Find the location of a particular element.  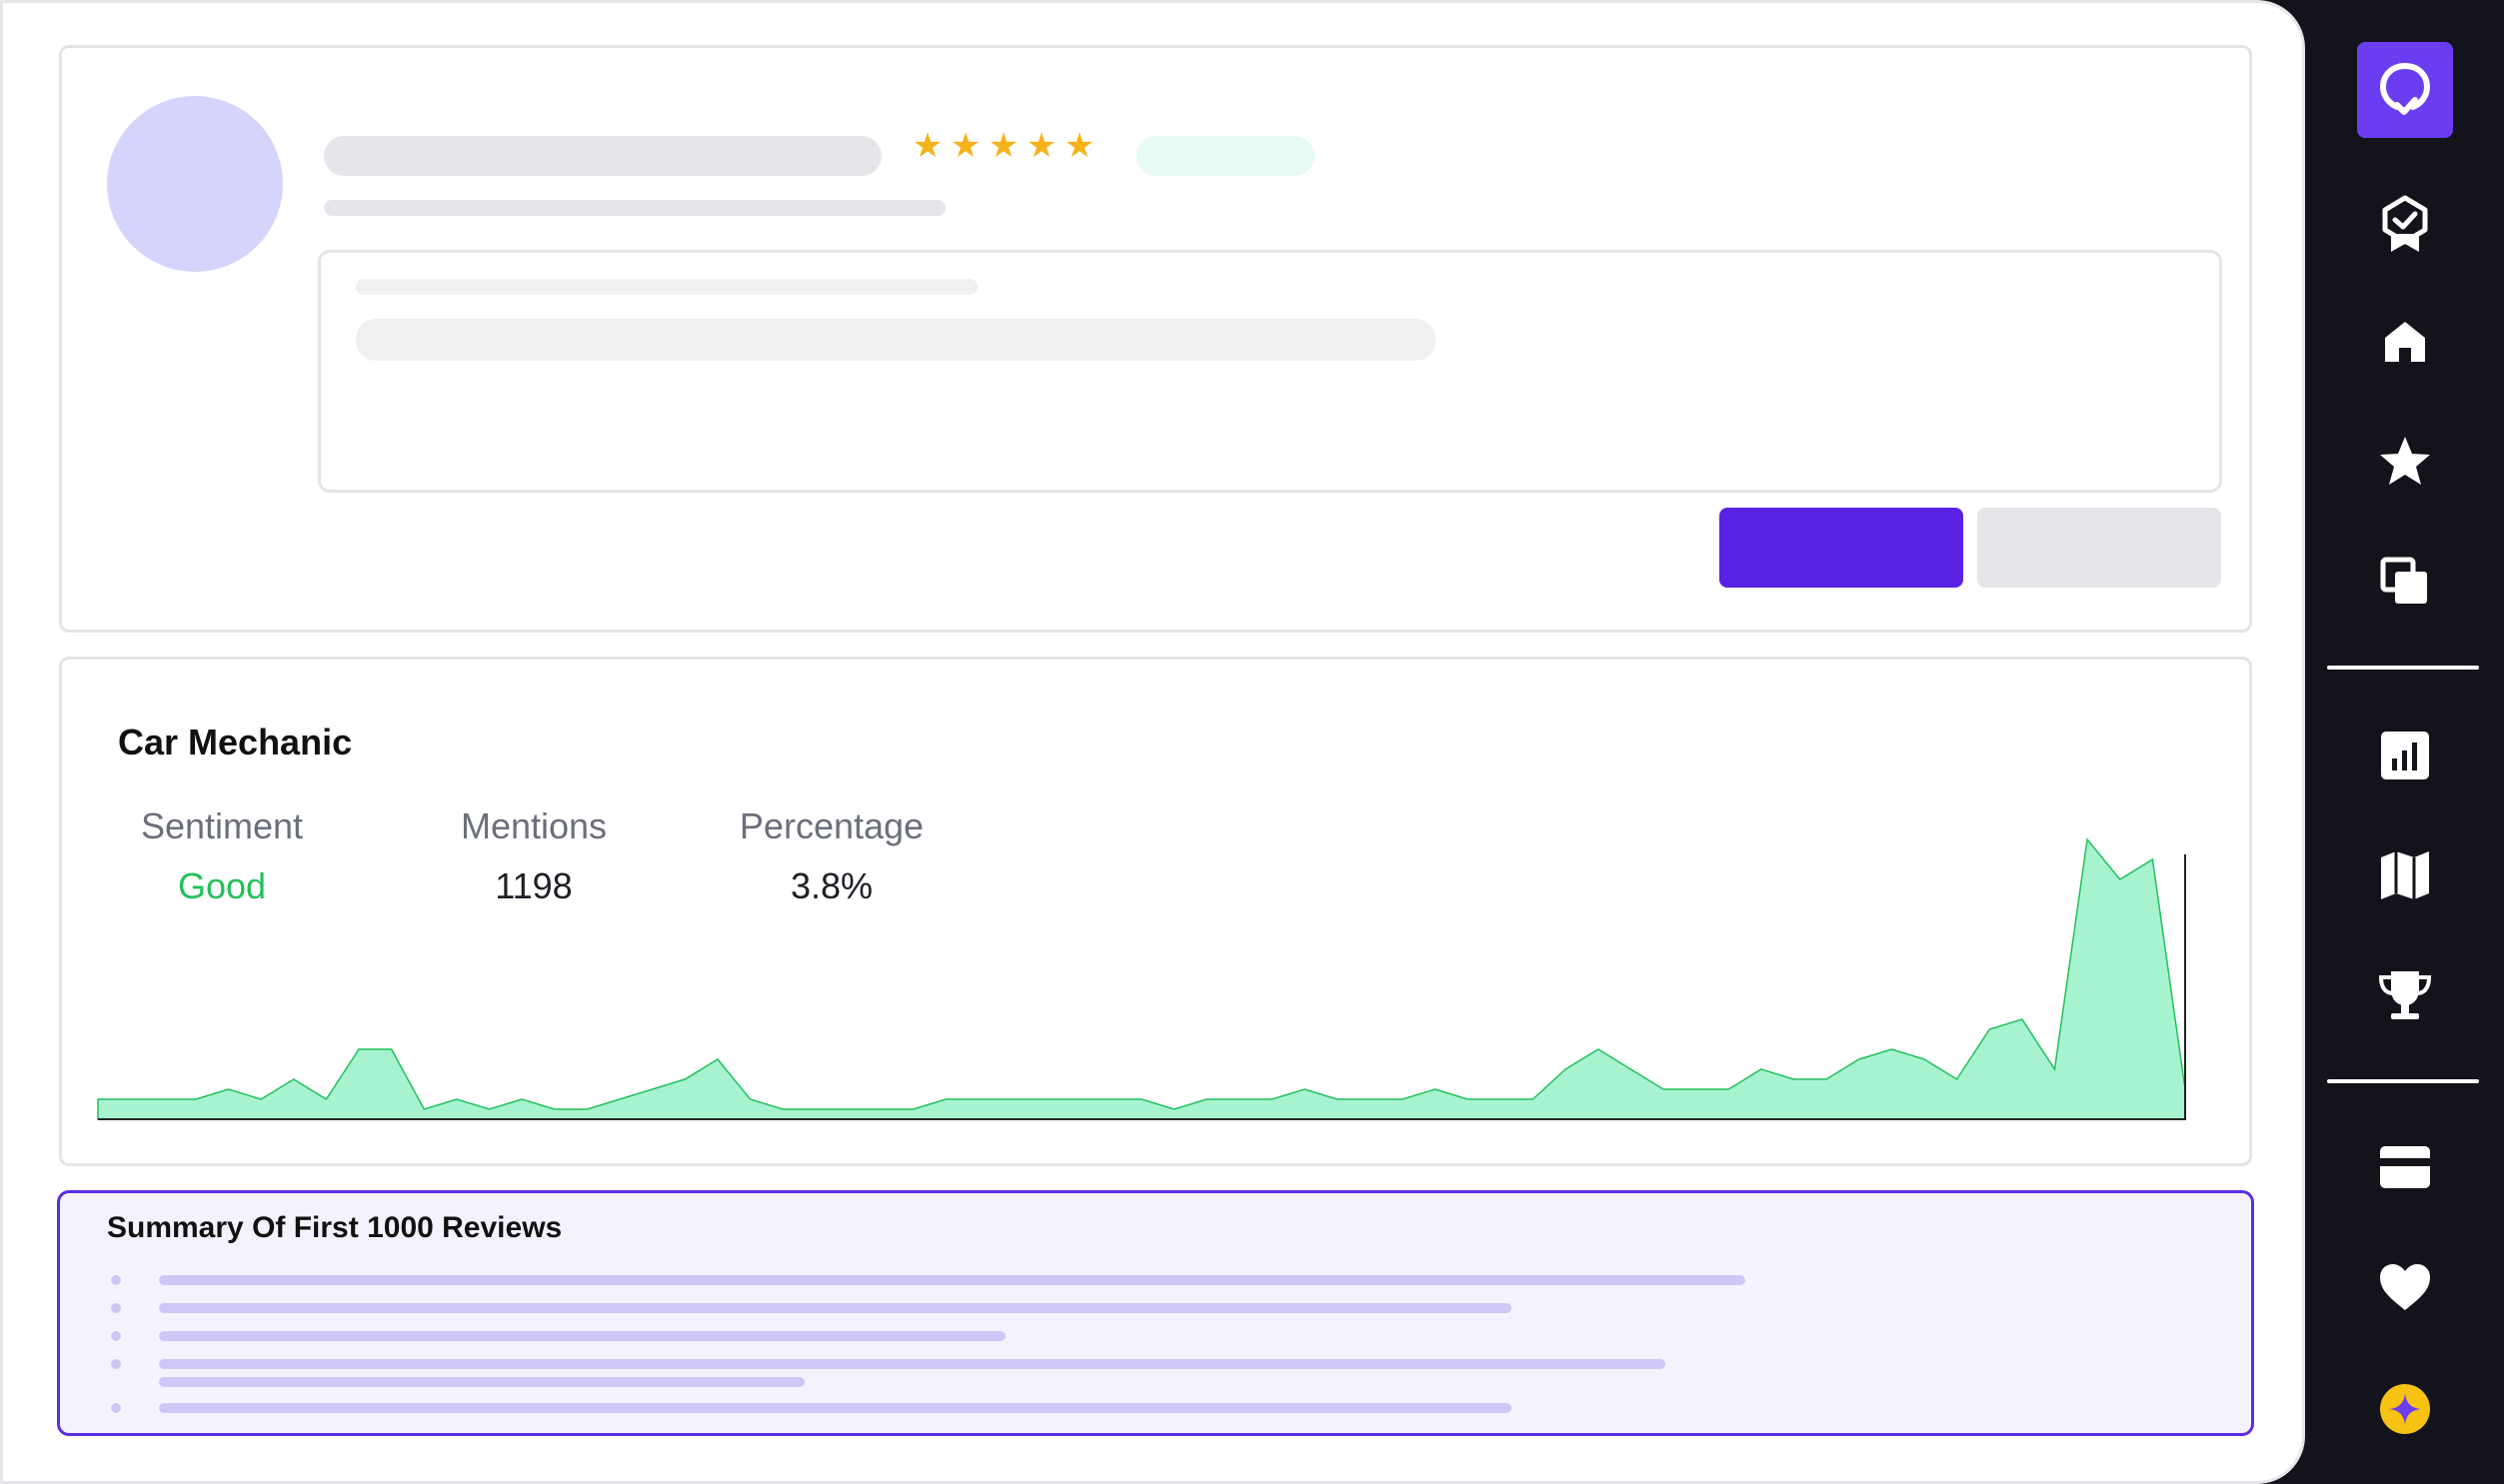

sidebar-item-saved is located at coordinates (2405, 1287).